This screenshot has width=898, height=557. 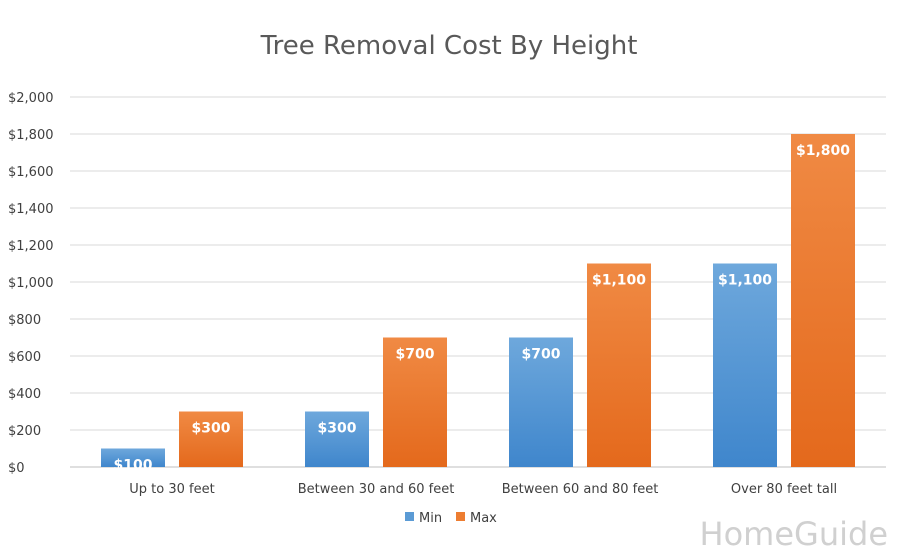 What do you see at coordinates (451, 518) in the screenshot?
I see `legend: Min Max` at bounding box center [451, 518].